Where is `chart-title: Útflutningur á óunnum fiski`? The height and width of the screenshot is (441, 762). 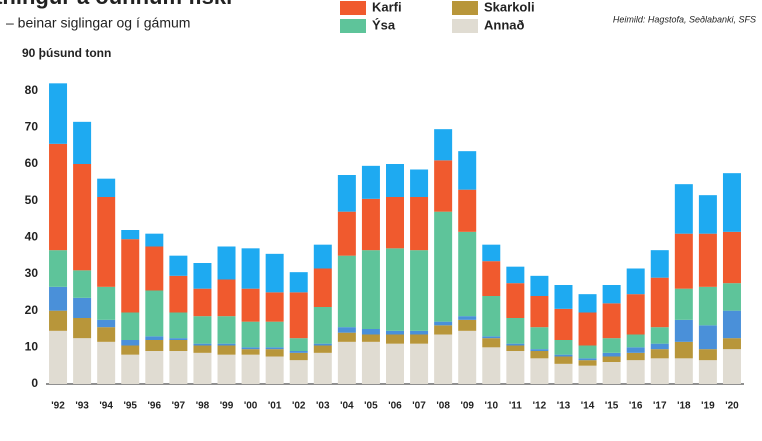
chart-title: Útflutningur á óunnum fiski is located at coordinates (116, 4).